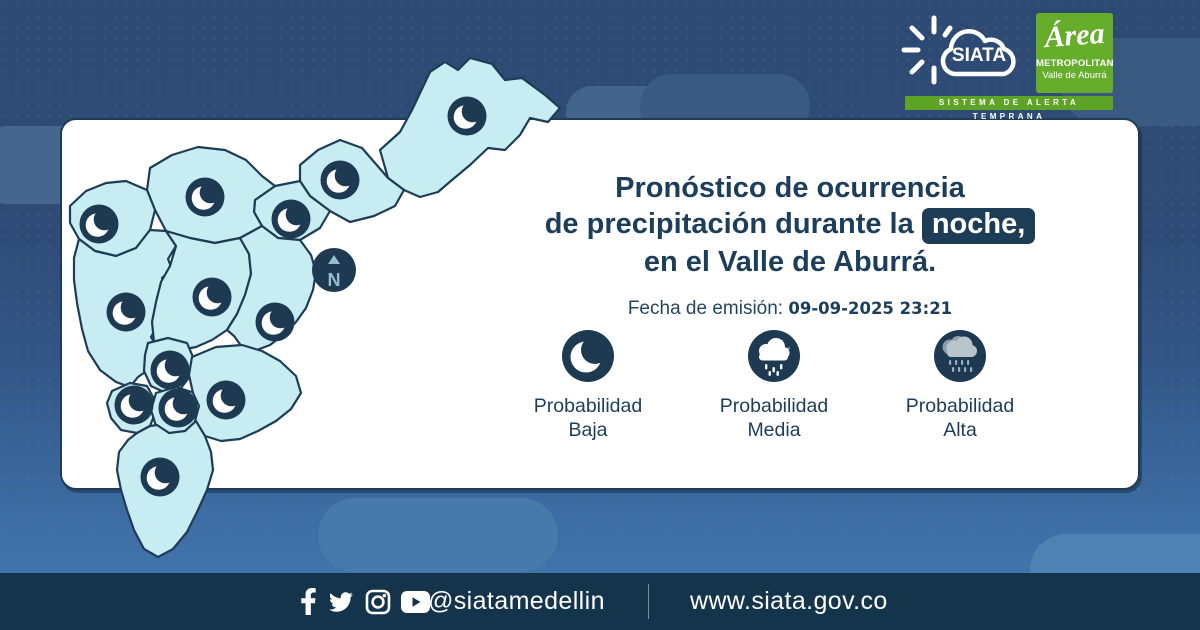 This screenshot has height=630, width=1200. I want to click on sun-rays-icon, so click(927, 50).